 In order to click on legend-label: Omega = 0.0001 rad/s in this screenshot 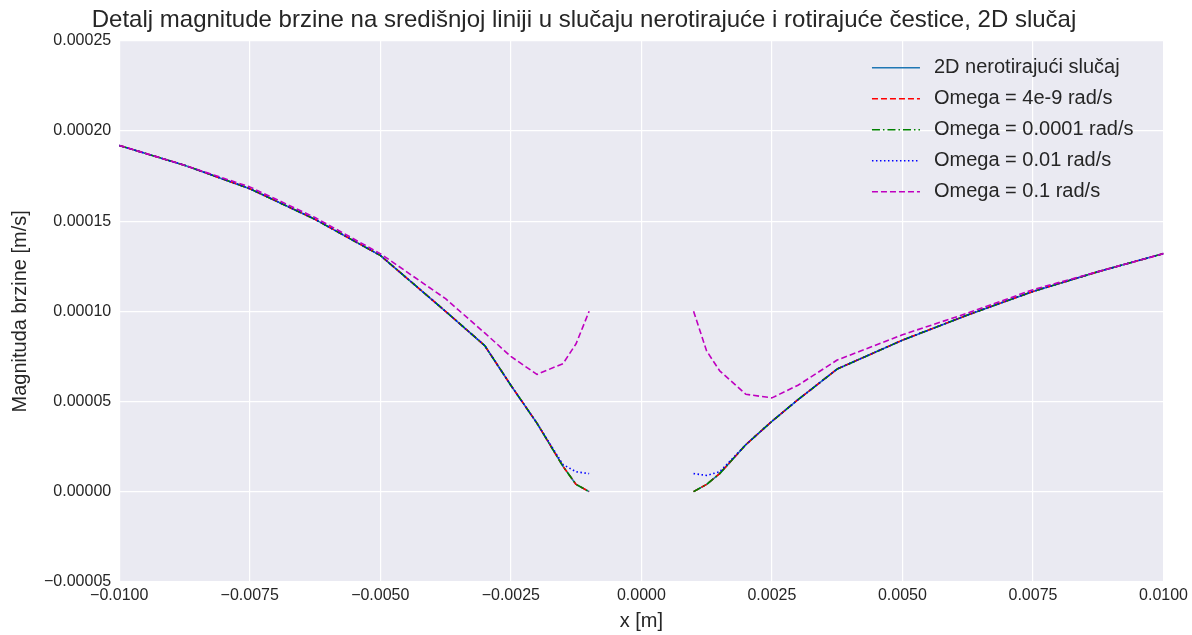, I will do `click(1033, 128)`.